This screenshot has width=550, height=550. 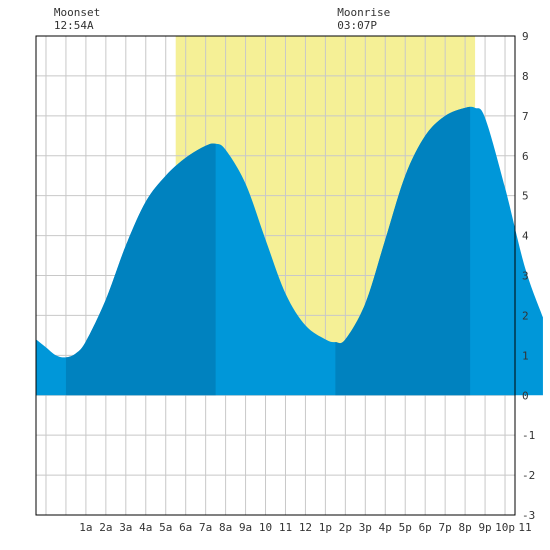 What do you see at coordinates (265, 527) in the screenshot?
I see `x-tick-label: 10` at bounding box center [265, 527].